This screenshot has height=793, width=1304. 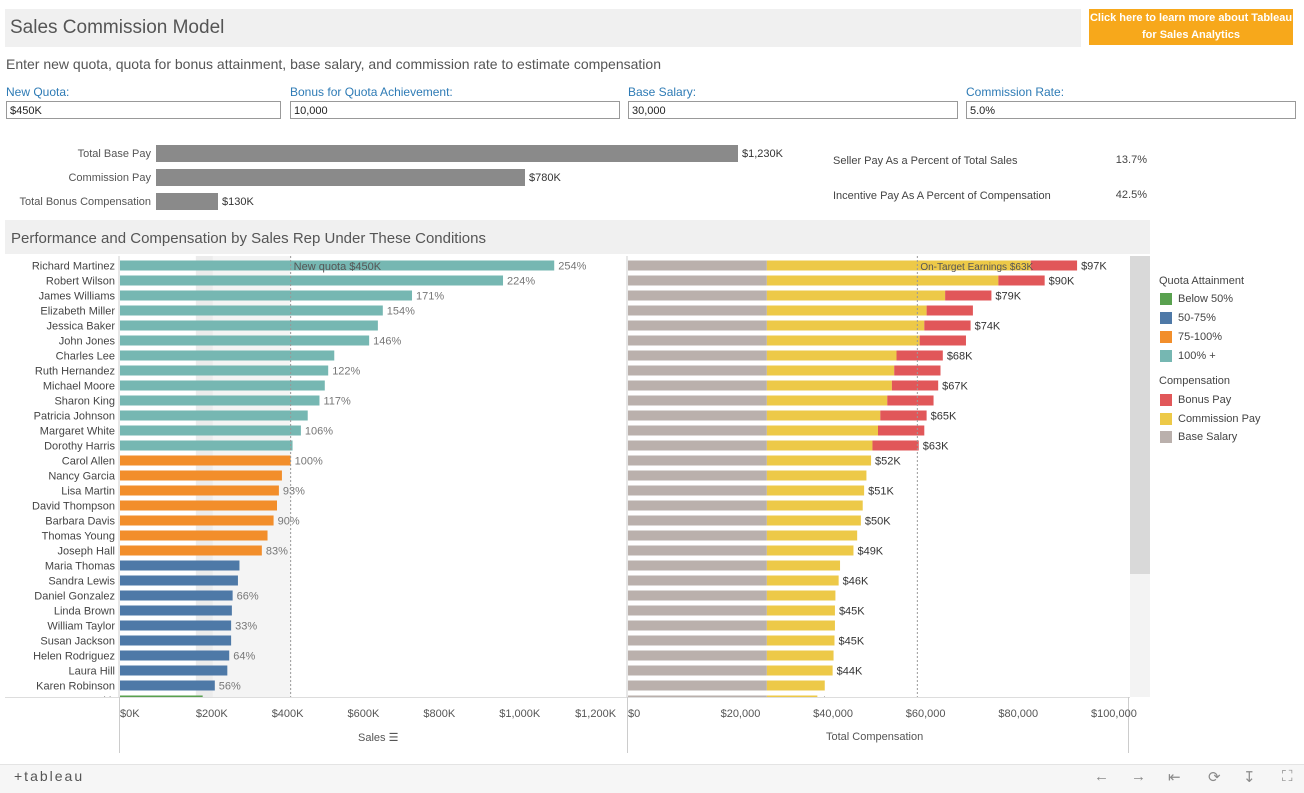 I want to click on legend-label: Below 50%, so click(x=1206, y=299).